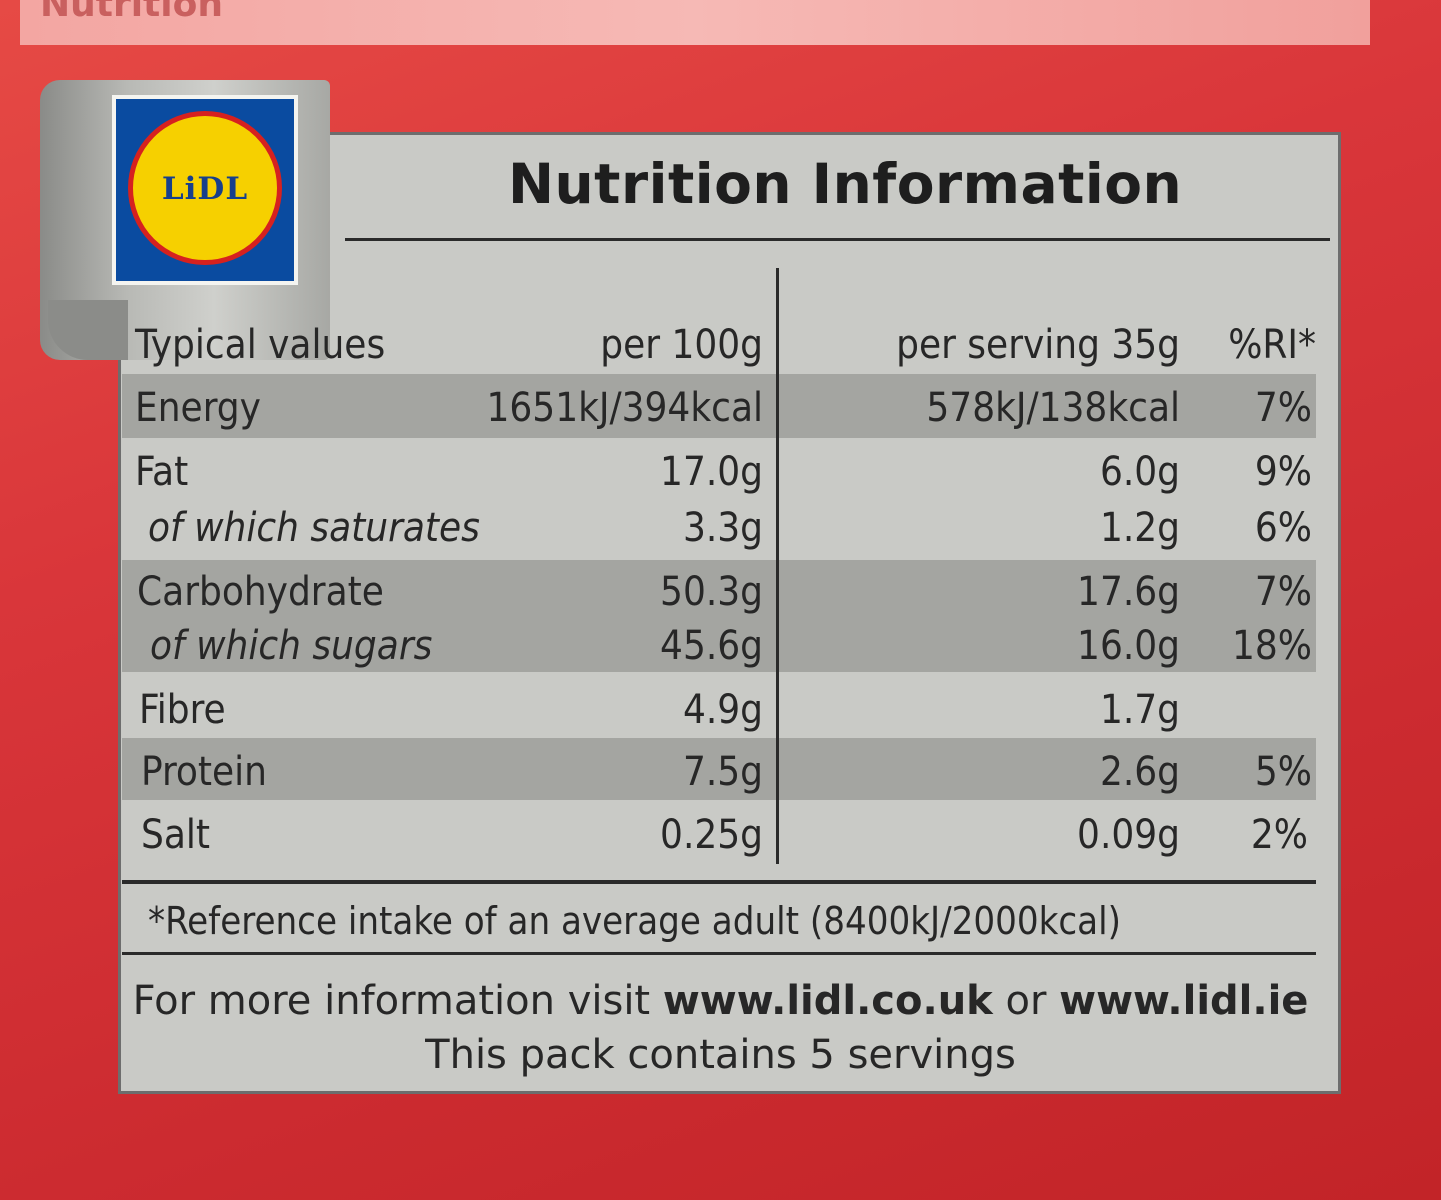  Describe the element at coordinates (1283, 772) in the screenshot. I see `row-ri-protein: 5%` at that location.